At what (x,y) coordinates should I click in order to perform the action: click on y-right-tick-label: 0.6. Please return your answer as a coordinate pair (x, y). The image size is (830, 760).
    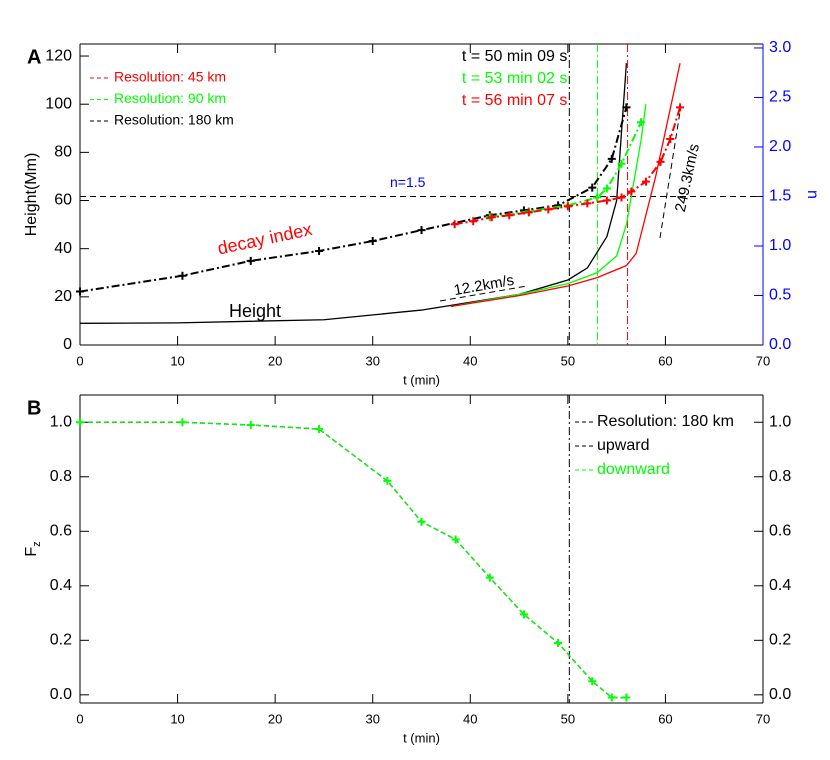
    Looking at the image, I should click on (780, 531).